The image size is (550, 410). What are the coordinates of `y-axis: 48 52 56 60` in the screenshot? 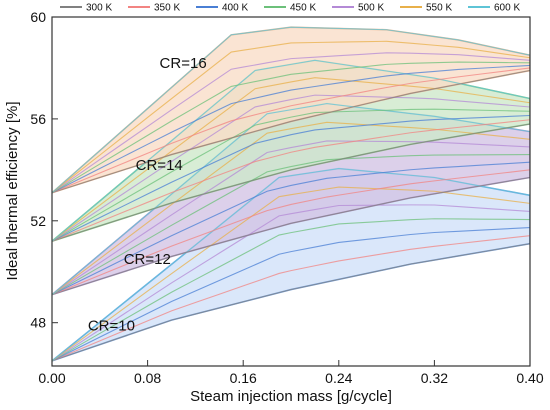 It's located at (44, 170).